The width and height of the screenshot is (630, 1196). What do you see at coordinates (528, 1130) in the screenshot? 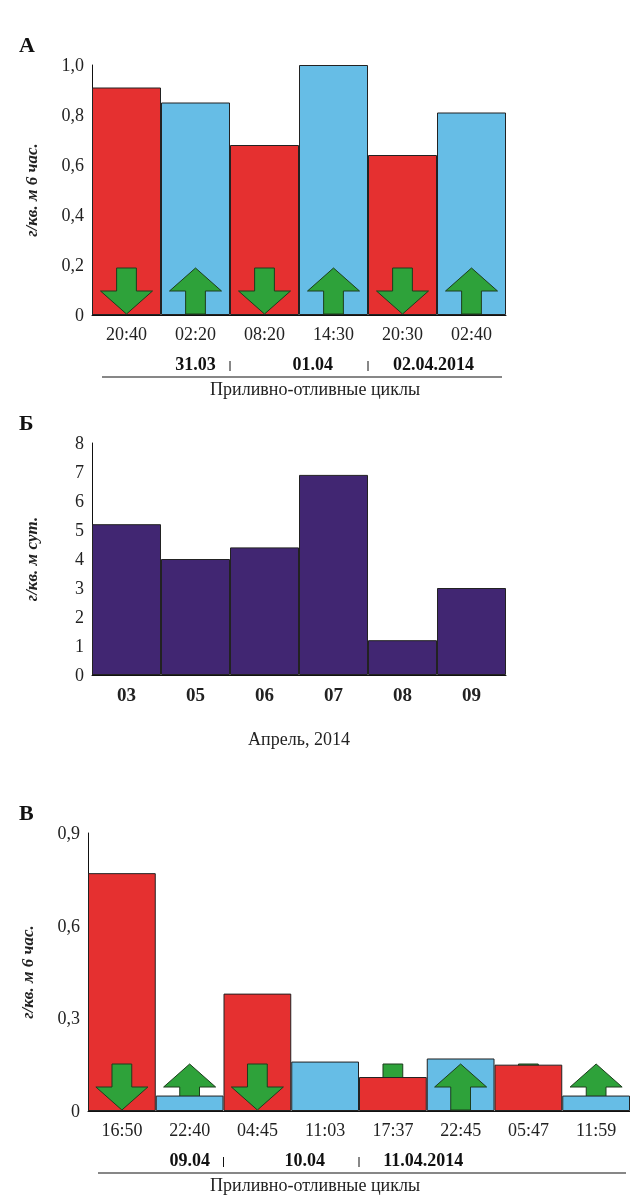
I see `x-tick-label: 05:47` at bounding box center [528, 1130].